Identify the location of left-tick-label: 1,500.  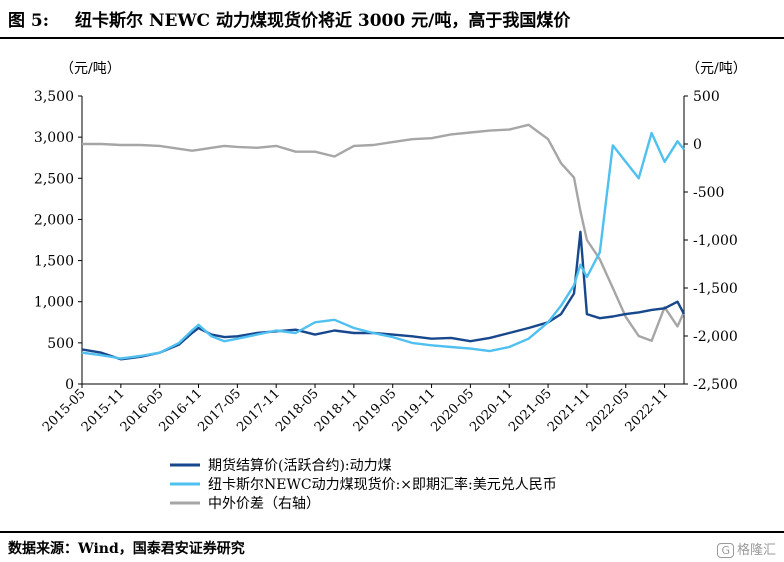
(54, 262).